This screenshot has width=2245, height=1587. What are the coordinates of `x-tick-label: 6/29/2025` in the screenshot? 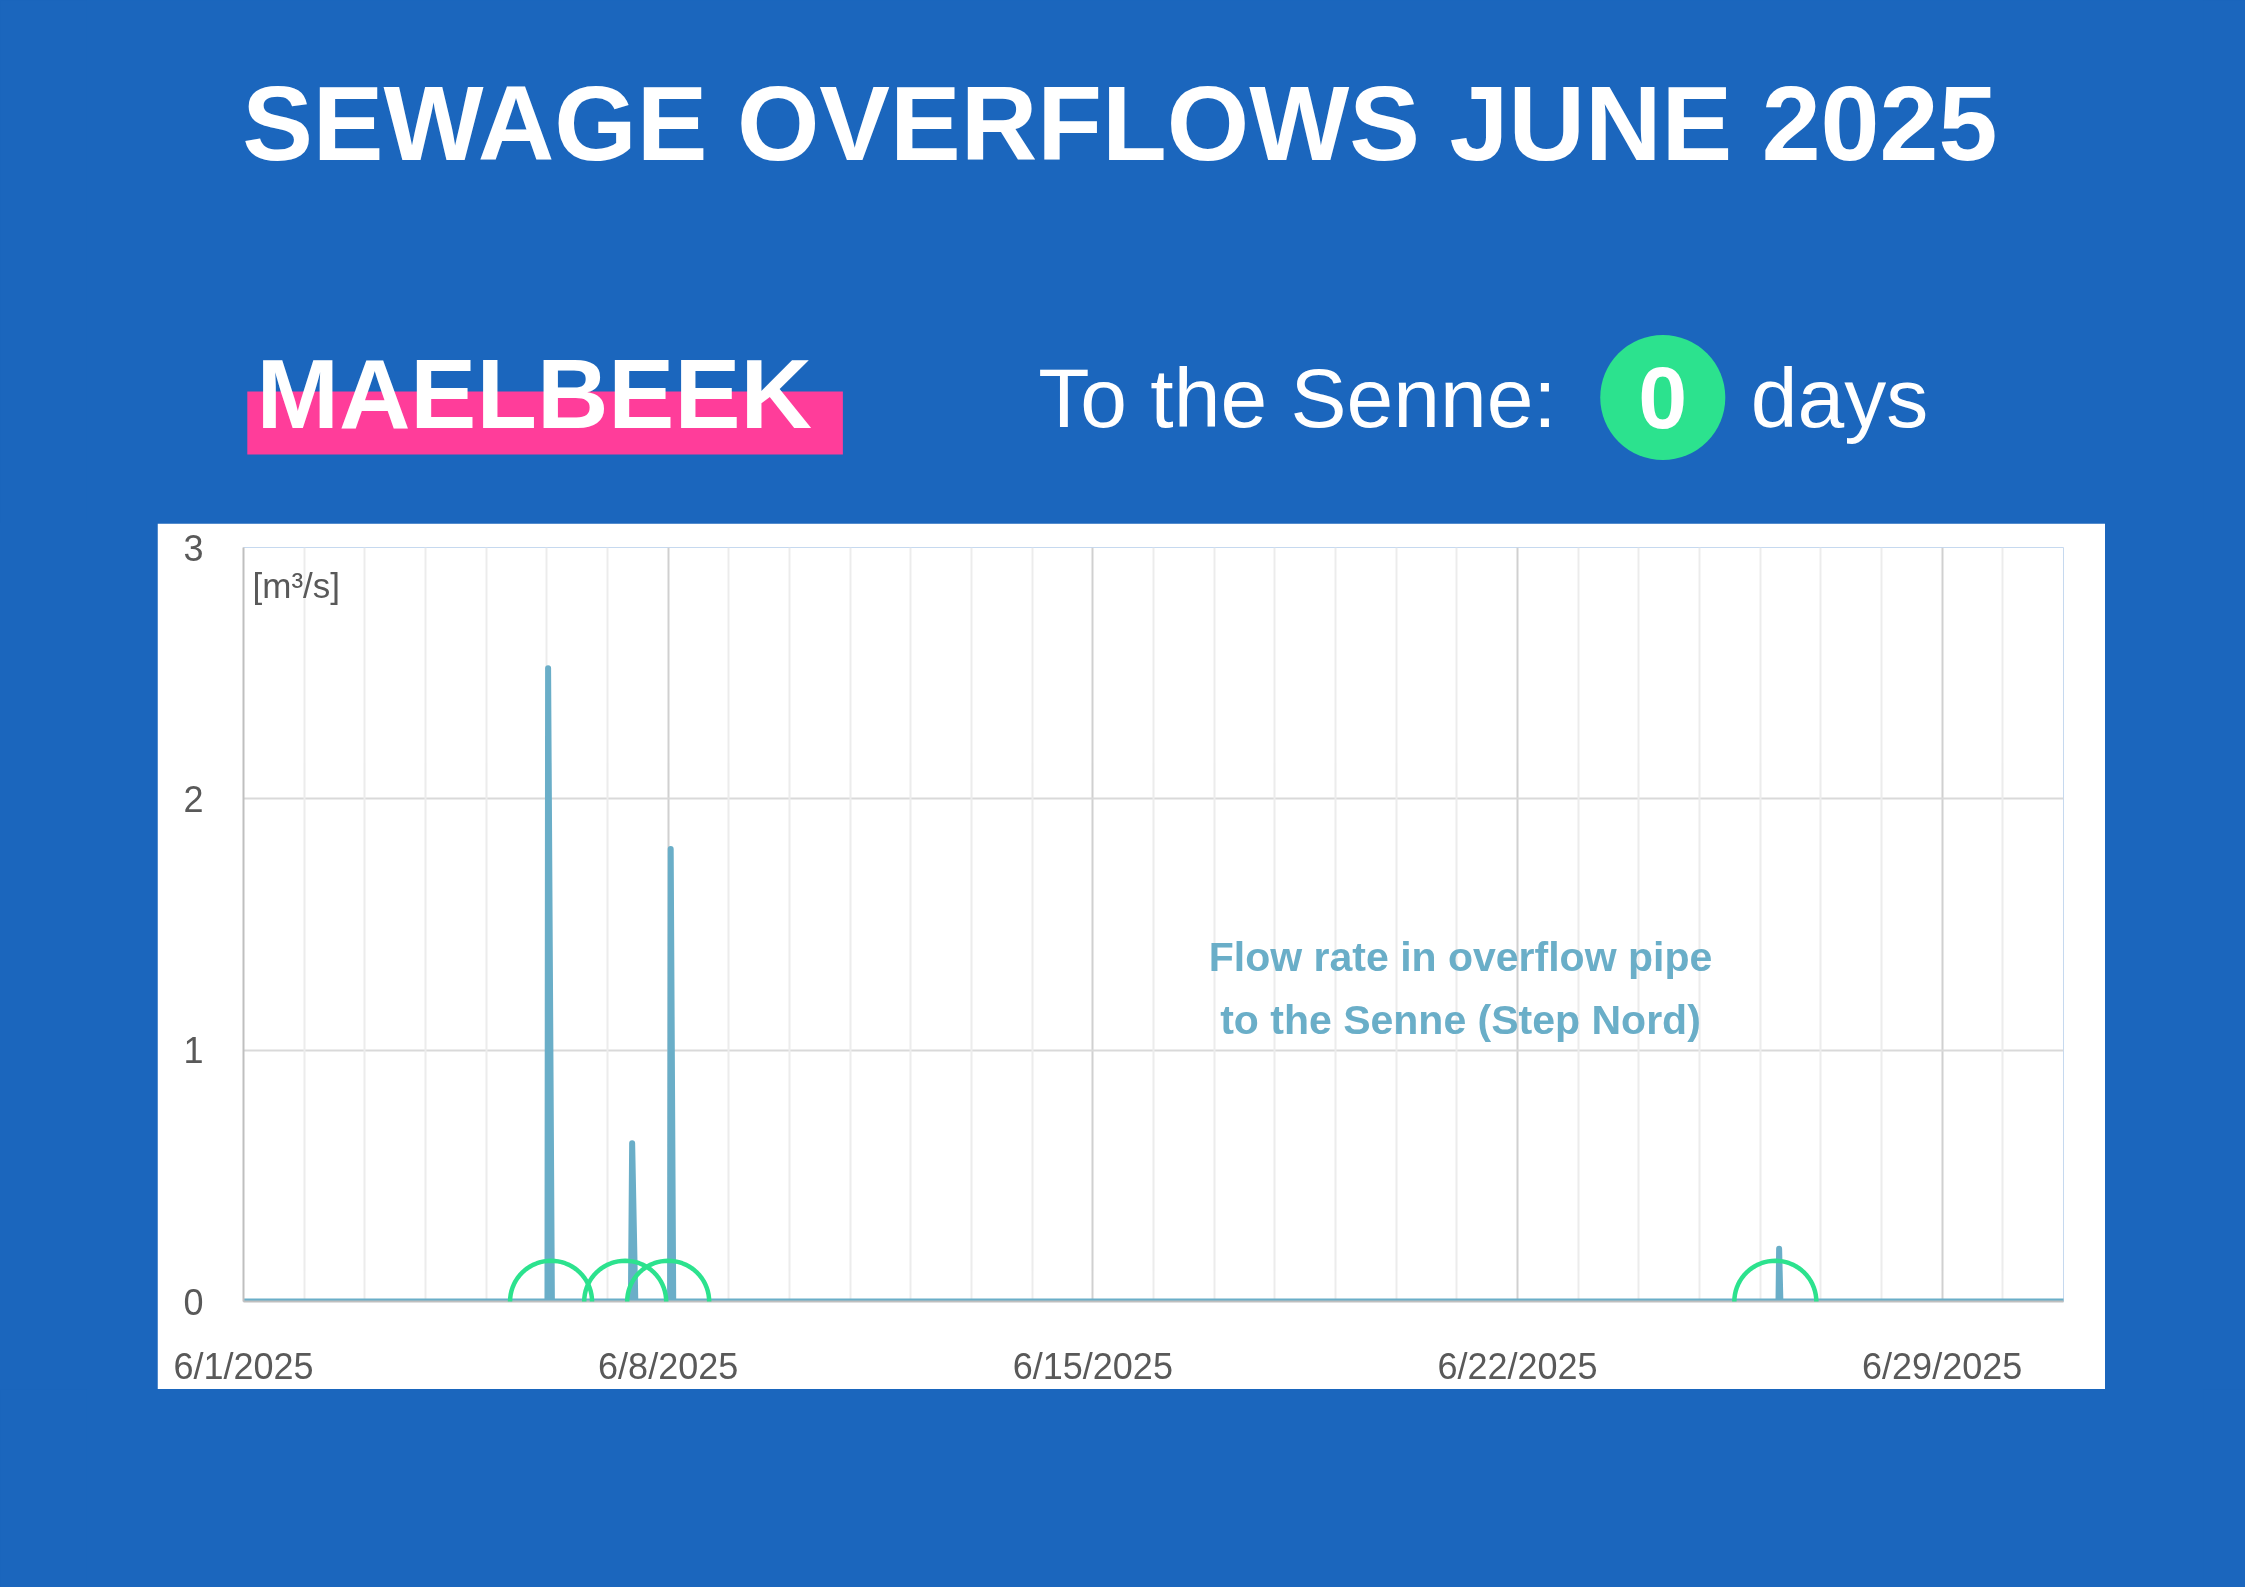 It's located at (1942, 1366).